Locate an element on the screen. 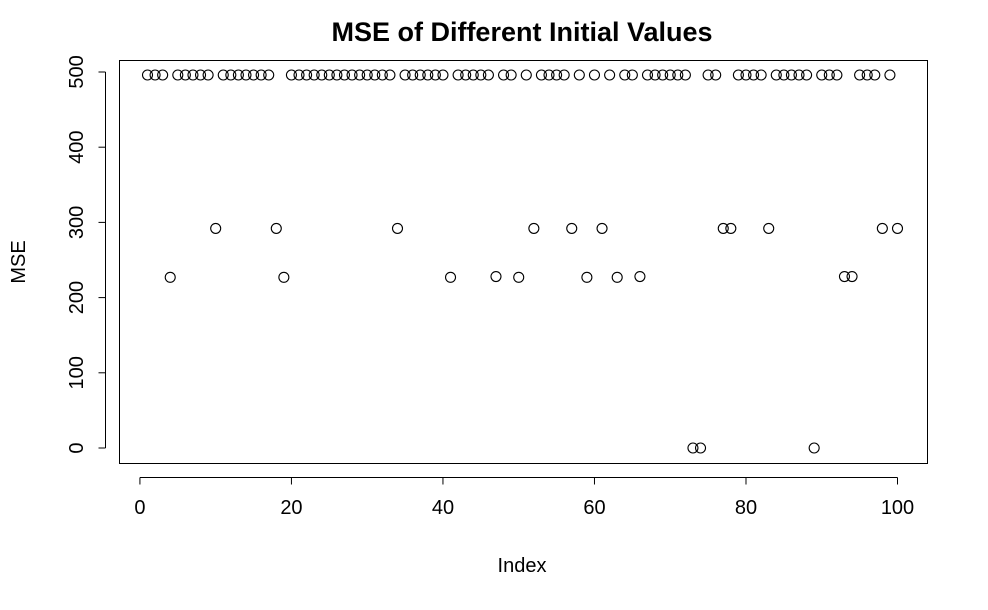  y-tick-label: 0 is located at coordinates (77, 447).